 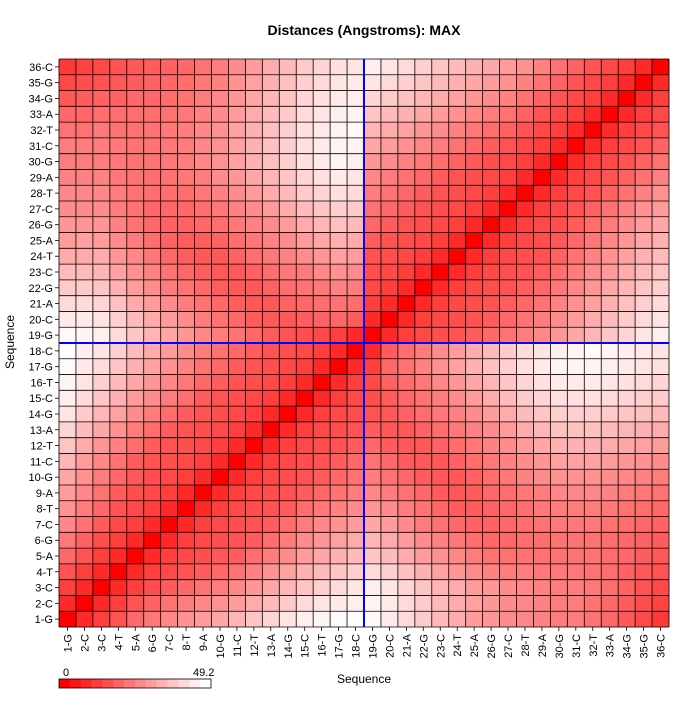 I want to click on x-tick-label: 4-T, so click(x=119, y=642).